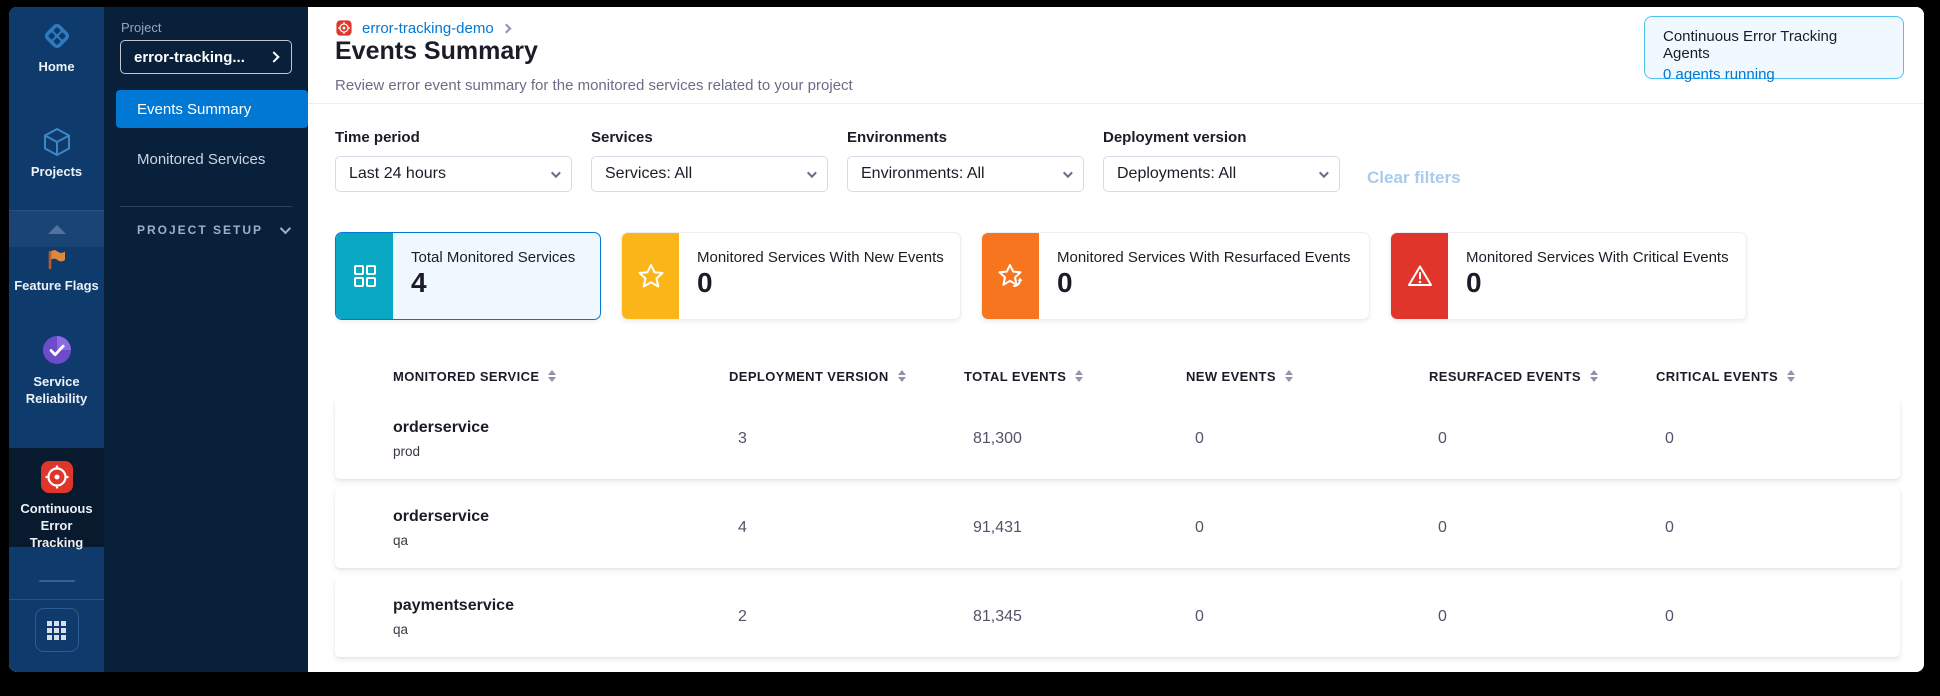 The image size is (1940, 696). What do you see at coordinates (56, 369) in the screenshot?
I see `sidebar-item-service-reliability: Service Reliability` at bounding box center [56, 369].